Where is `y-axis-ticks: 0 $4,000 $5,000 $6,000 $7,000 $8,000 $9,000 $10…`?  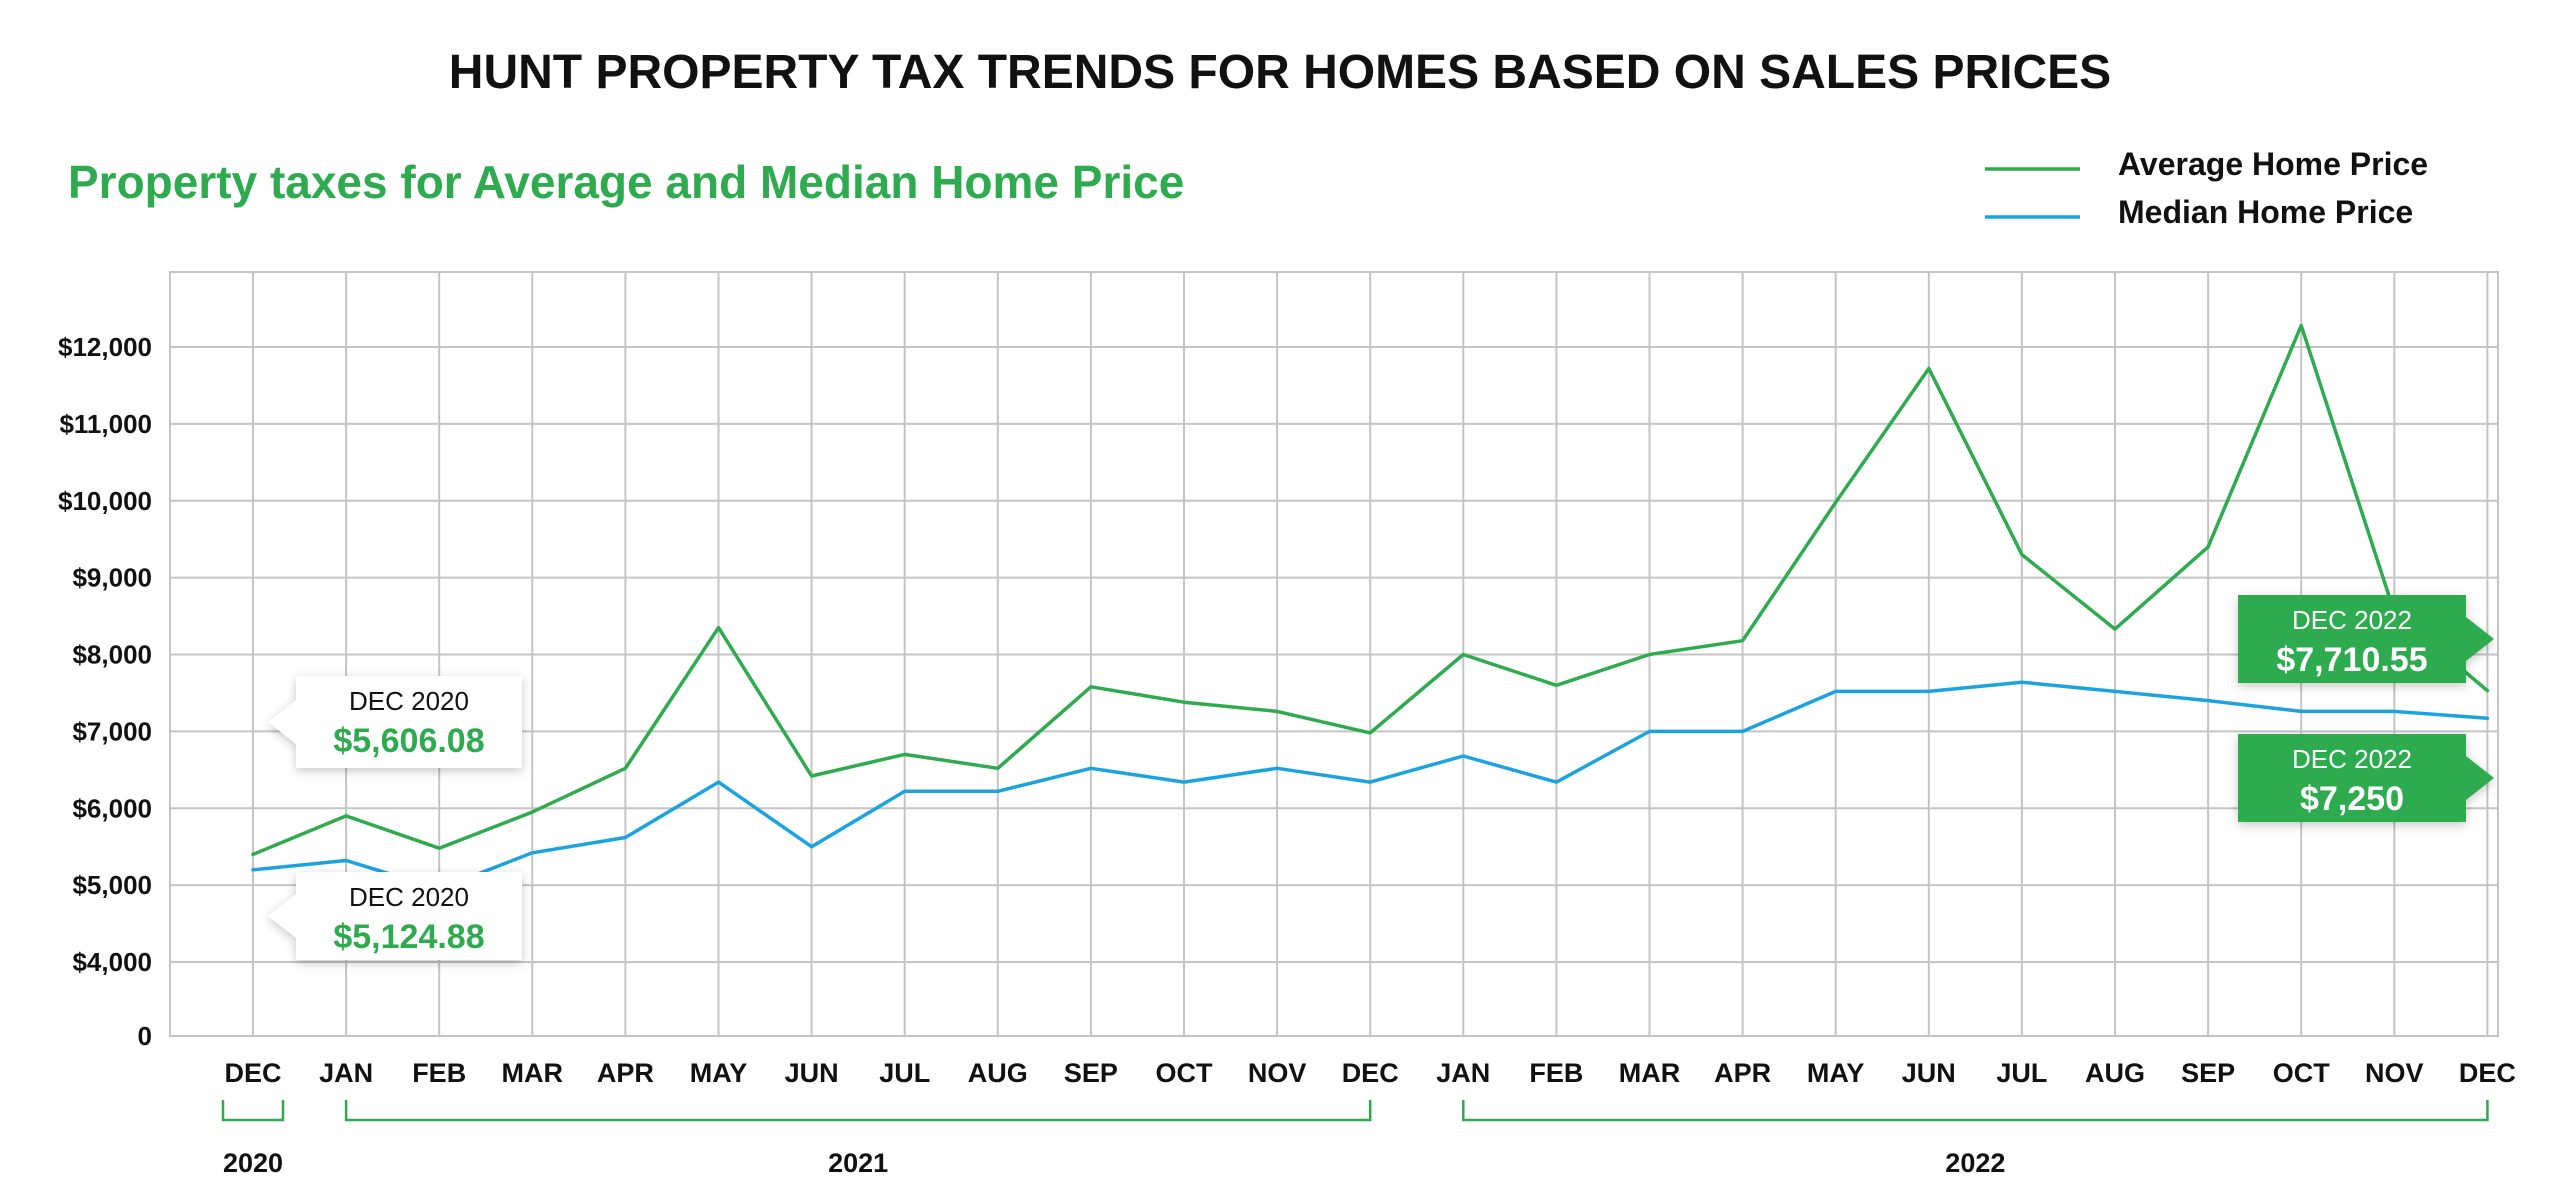
y-axis-ticks: 0 $4,000 $5,000 $6,000 $7,000 $8,000 $9,000 $10… is located at coordinates (105, 691).